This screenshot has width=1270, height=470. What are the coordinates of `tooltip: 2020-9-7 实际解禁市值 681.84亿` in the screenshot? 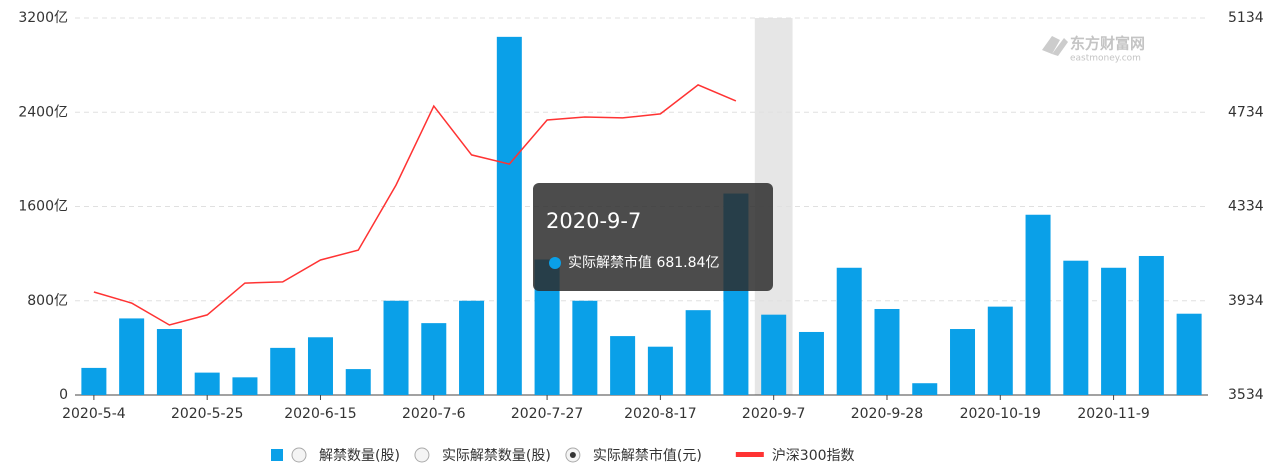 It's located at (653, 237).